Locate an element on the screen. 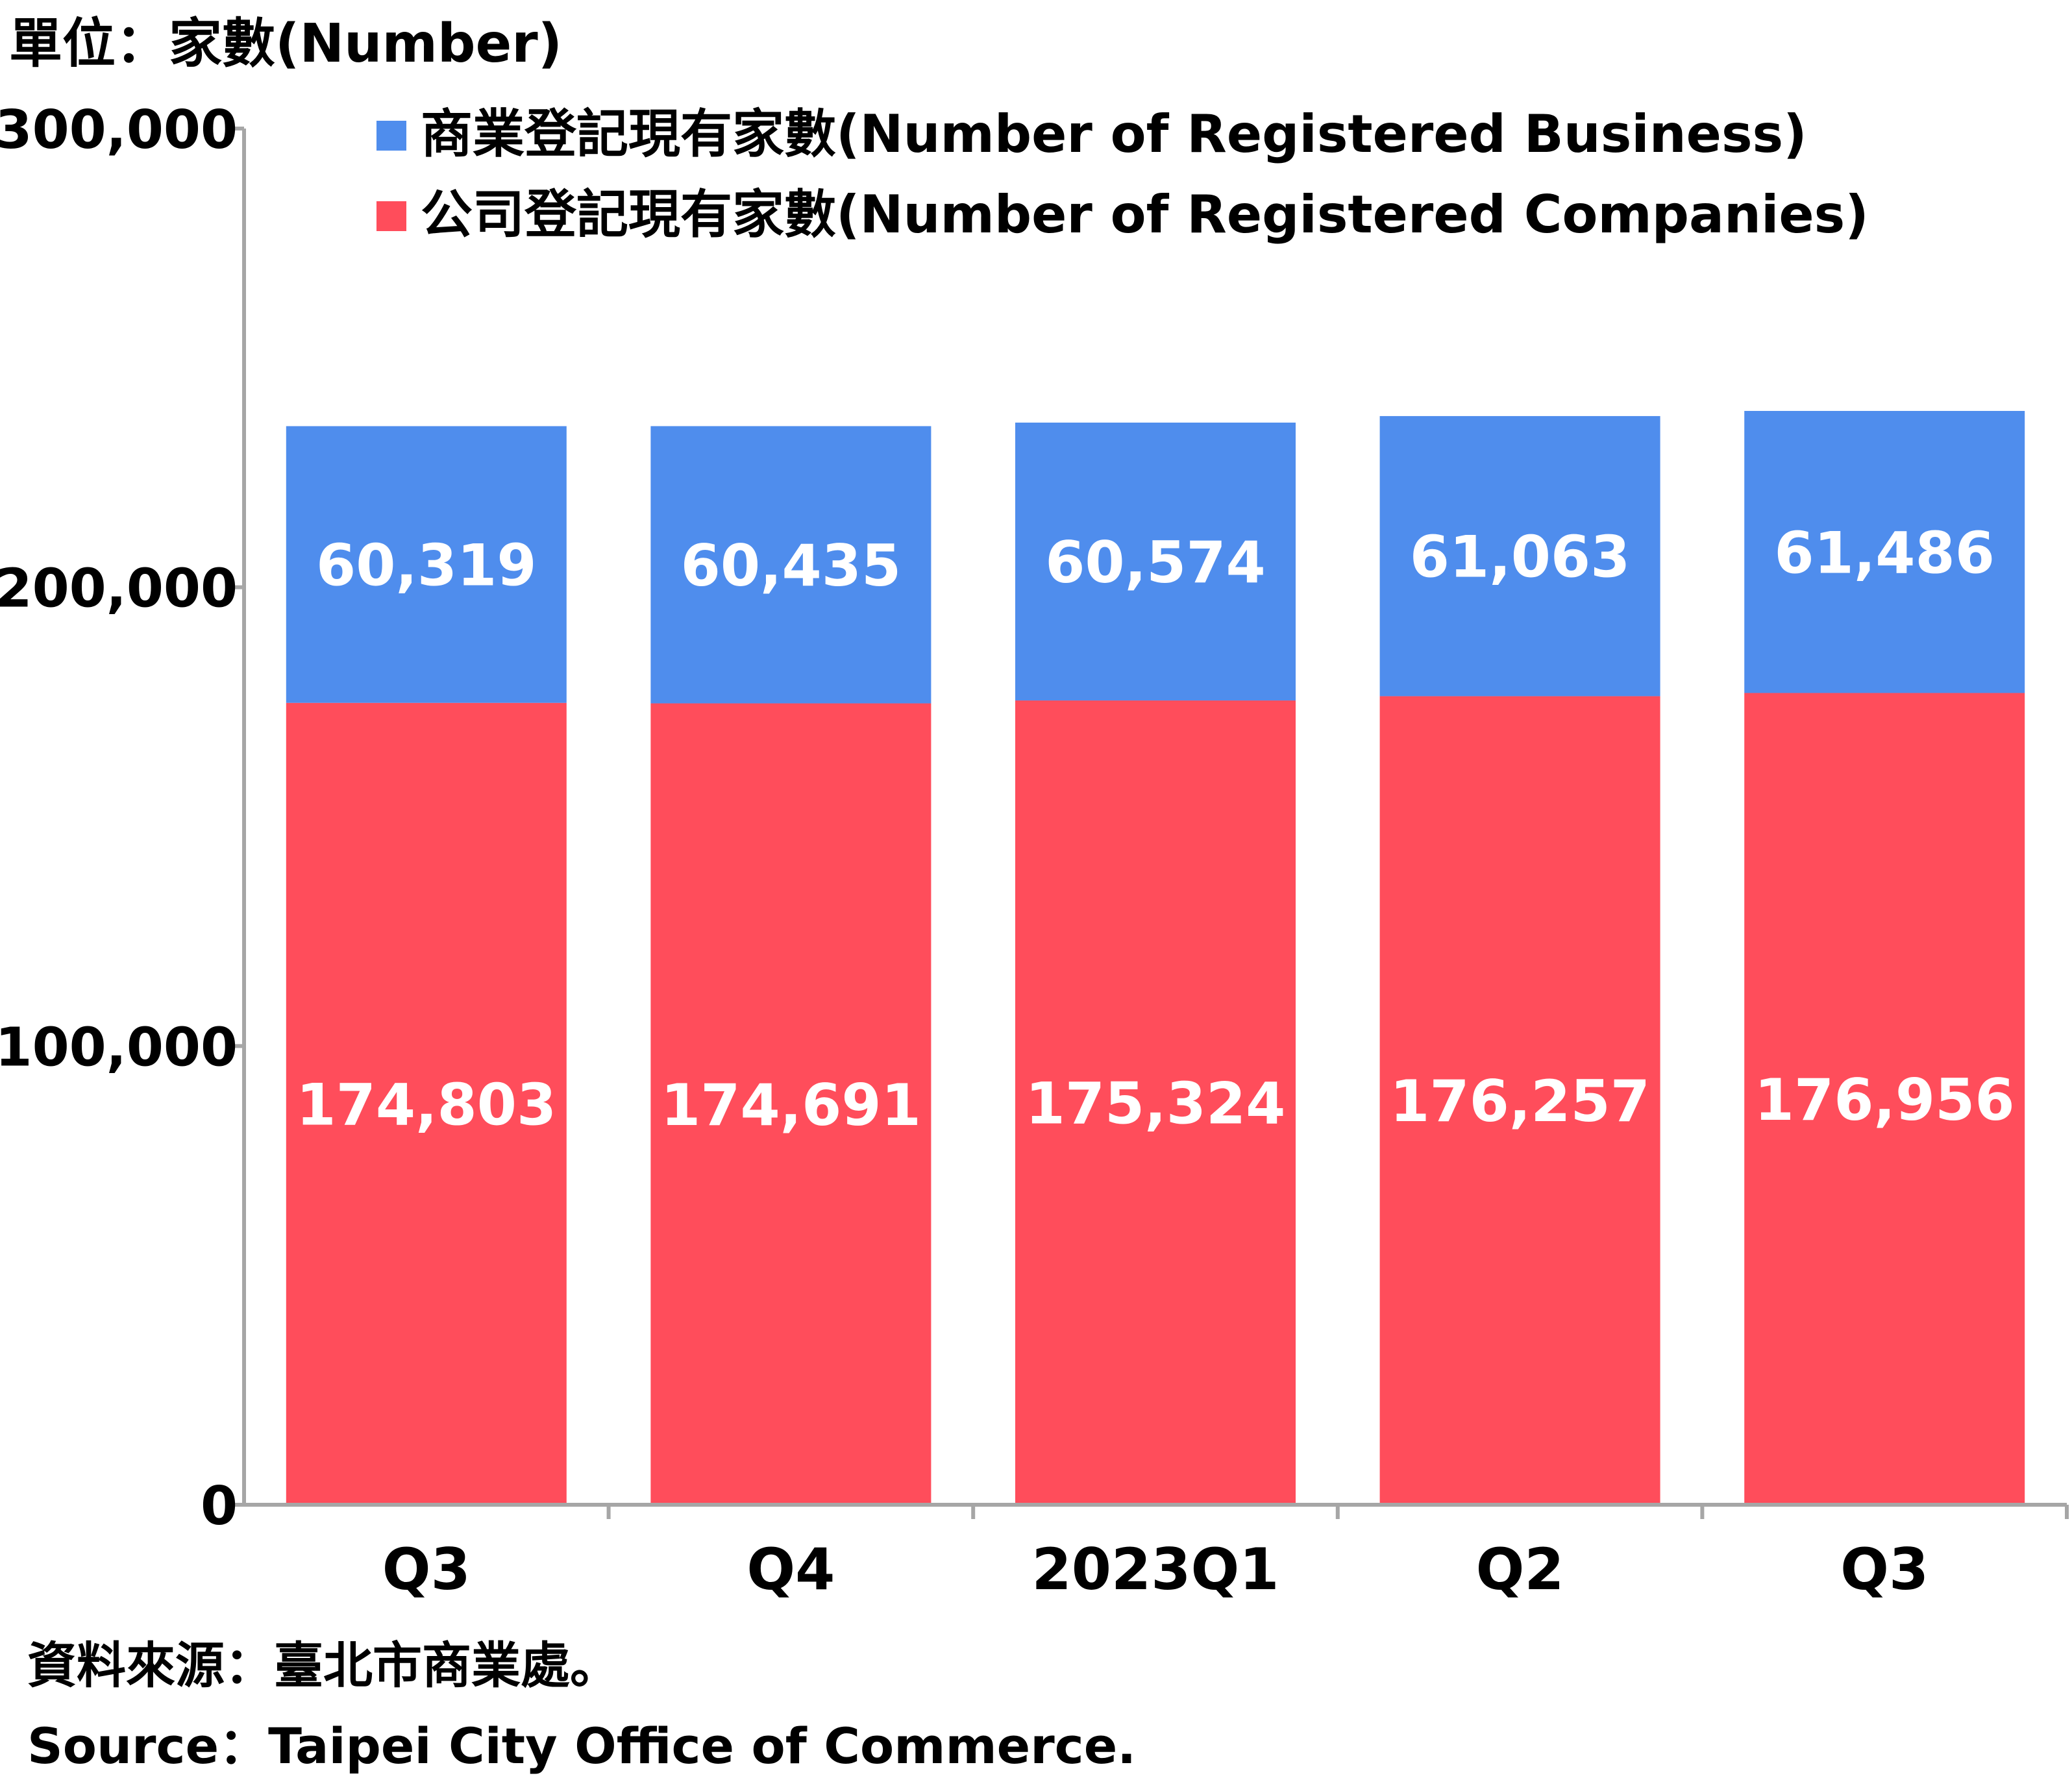 This screenshot has height=1780, width=2072. data-label: 176,956 is located at coordinates (1885, 1100).